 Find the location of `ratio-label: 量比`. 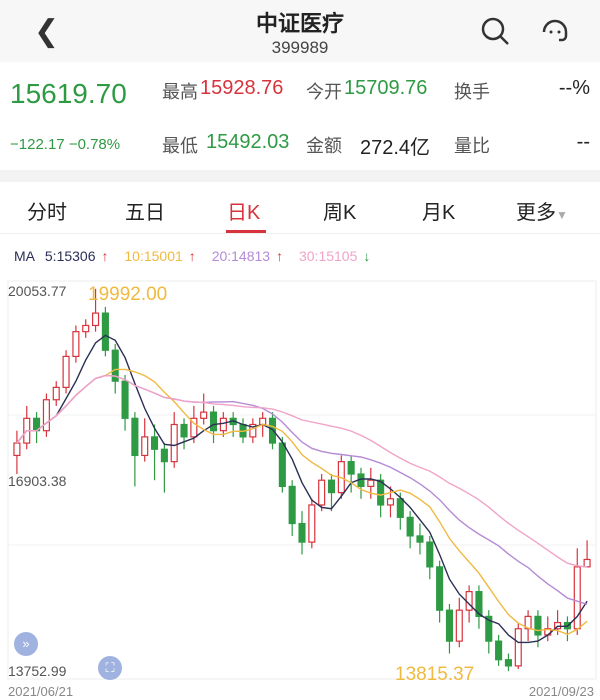

ratio-label: 量比 is located at coordinates (472, 146).